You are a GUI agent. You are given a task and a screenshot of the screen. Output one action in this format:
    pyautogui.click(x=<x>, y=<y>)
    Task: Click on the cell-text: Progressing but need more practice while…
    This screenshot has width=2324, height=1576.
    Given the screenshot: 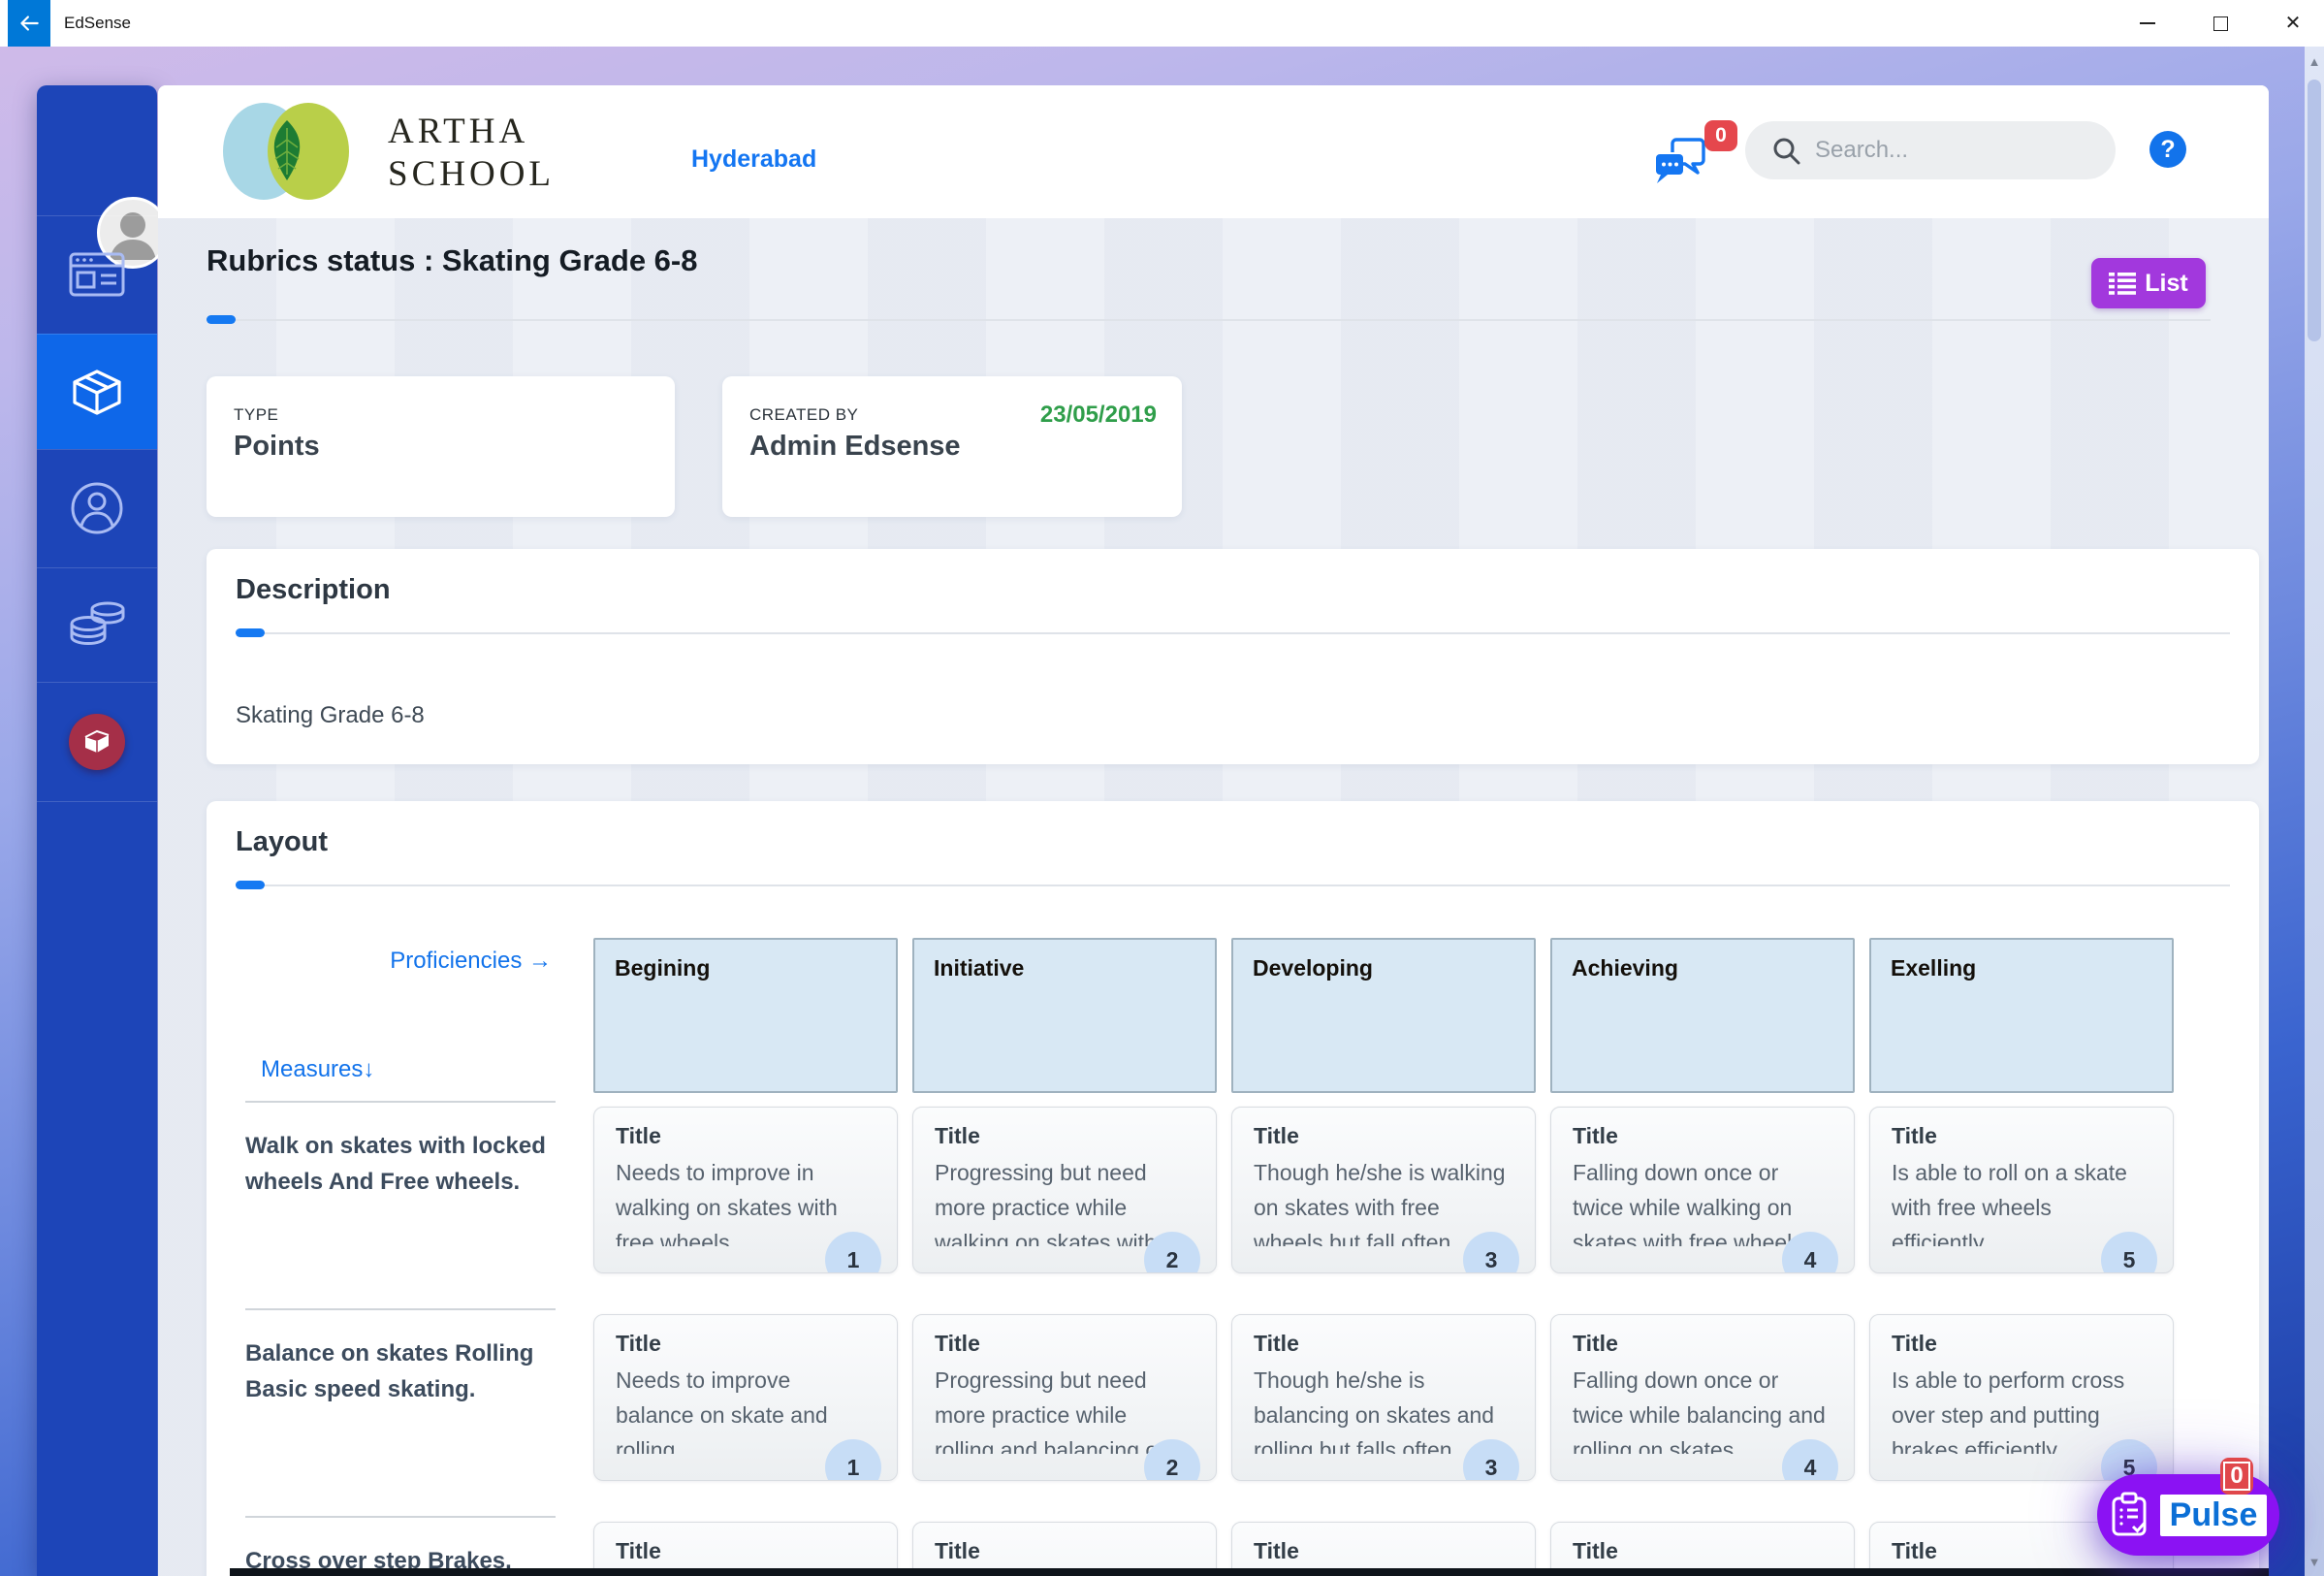 What is the action you would take?
    pyautogui.click(x=1052, y=1410)
    